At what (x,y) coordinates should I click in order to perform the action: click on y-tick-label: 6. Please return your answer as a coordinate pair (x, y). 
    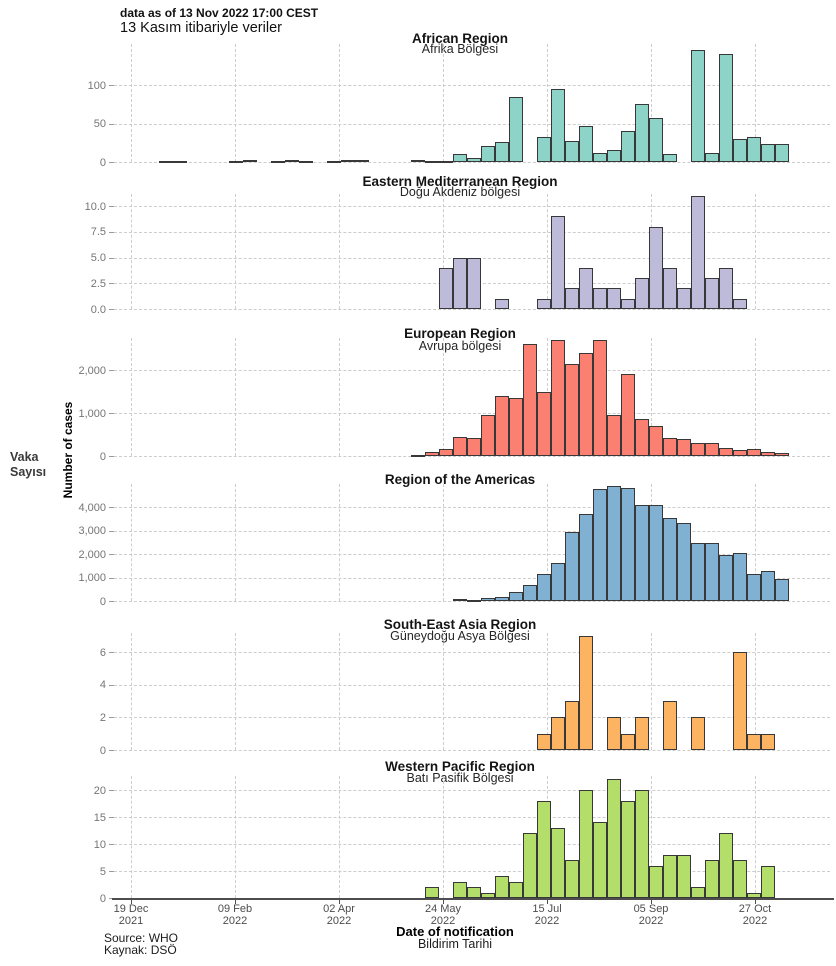
    Looking at the image, I should click on (102, 652).